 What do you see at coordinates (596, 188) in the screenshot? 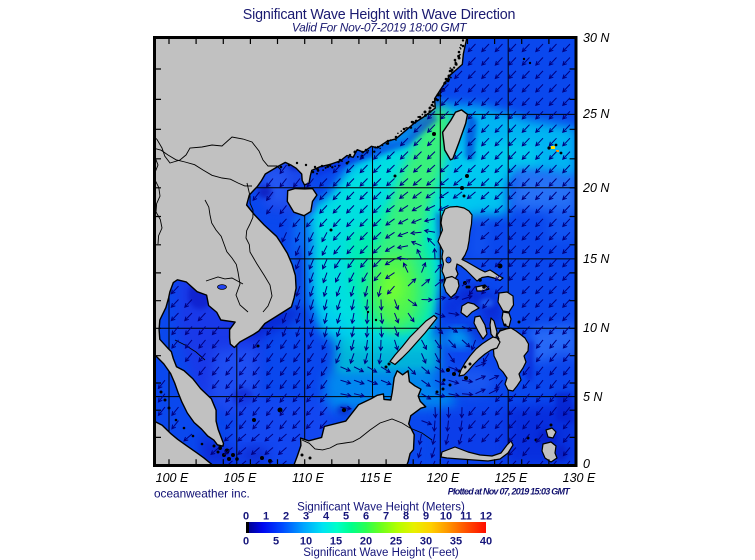
I see `svg-text: 20 N` at bounding box center [596, 188].